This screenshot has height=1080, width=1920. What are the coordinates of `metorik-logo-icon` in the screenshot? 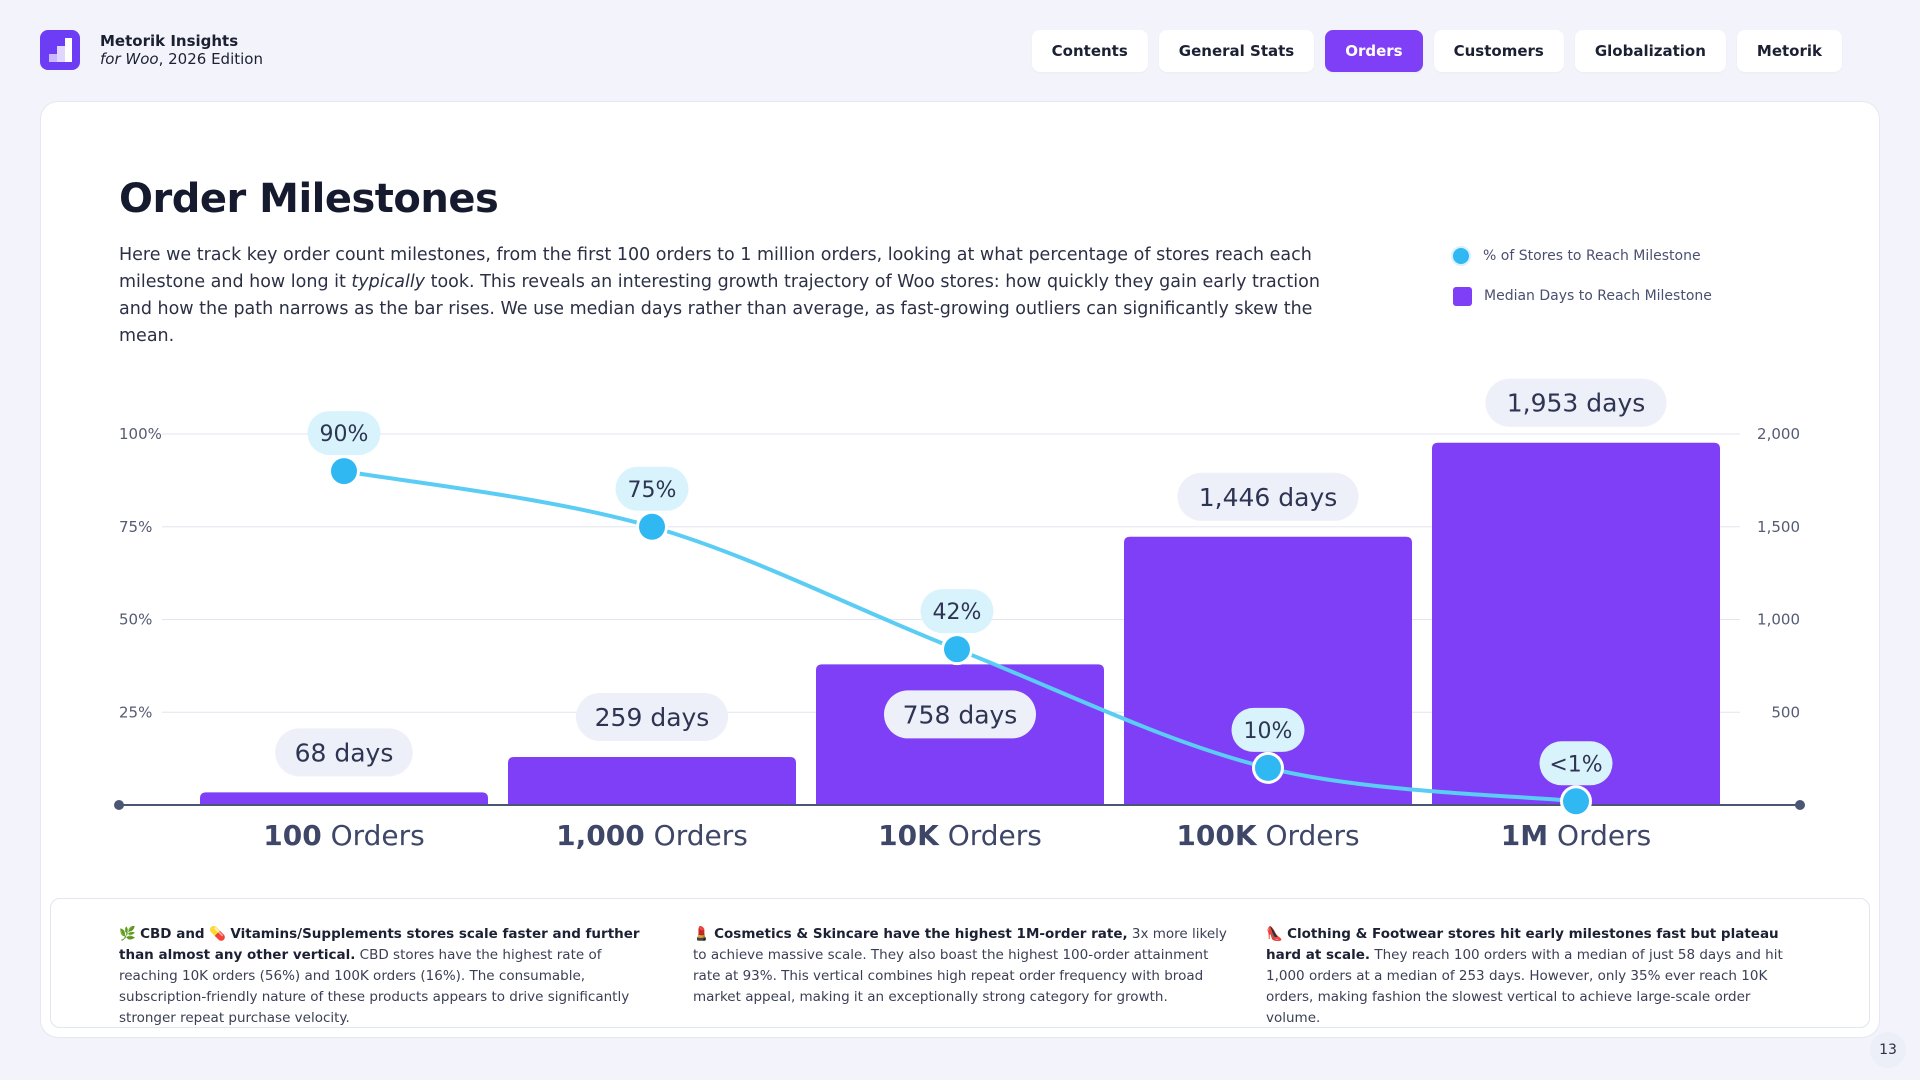 It's located at (60, 50).